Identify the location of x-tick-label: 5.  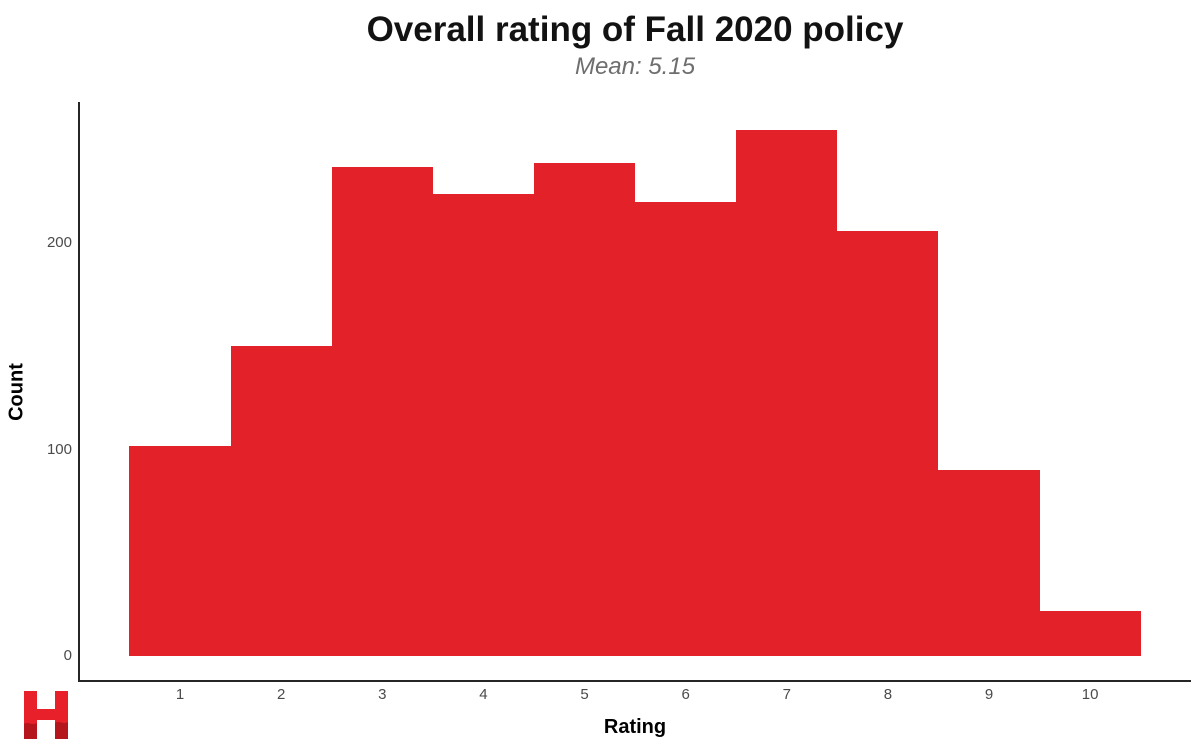
(584, 694).